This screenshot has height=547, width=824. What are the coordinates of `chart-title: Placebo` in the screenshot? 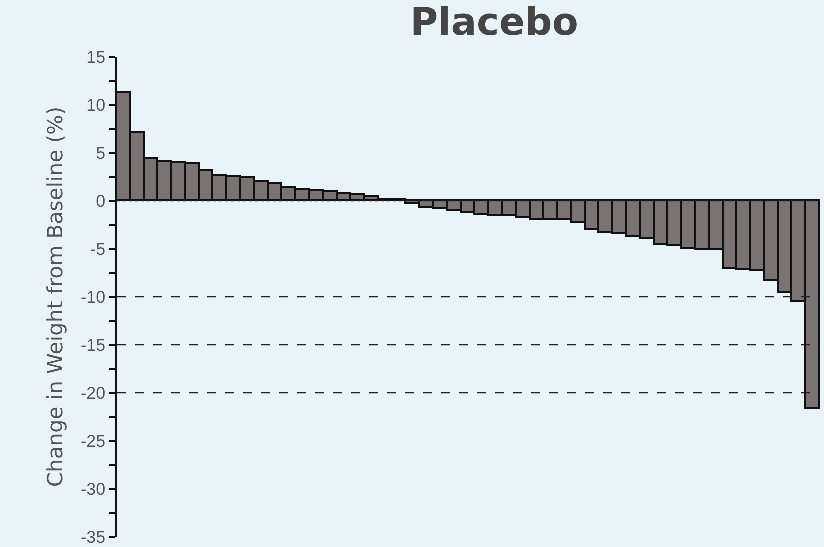 It's located at (494, 22).